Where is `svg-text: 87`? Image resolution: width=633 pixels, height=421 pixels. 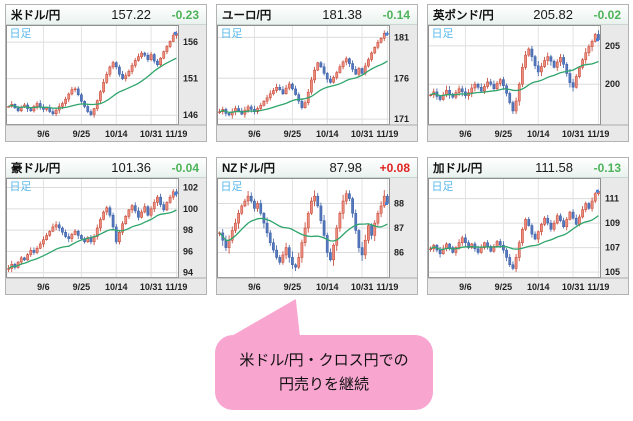 svg-text: 87 is located at coordinates (399, 228).